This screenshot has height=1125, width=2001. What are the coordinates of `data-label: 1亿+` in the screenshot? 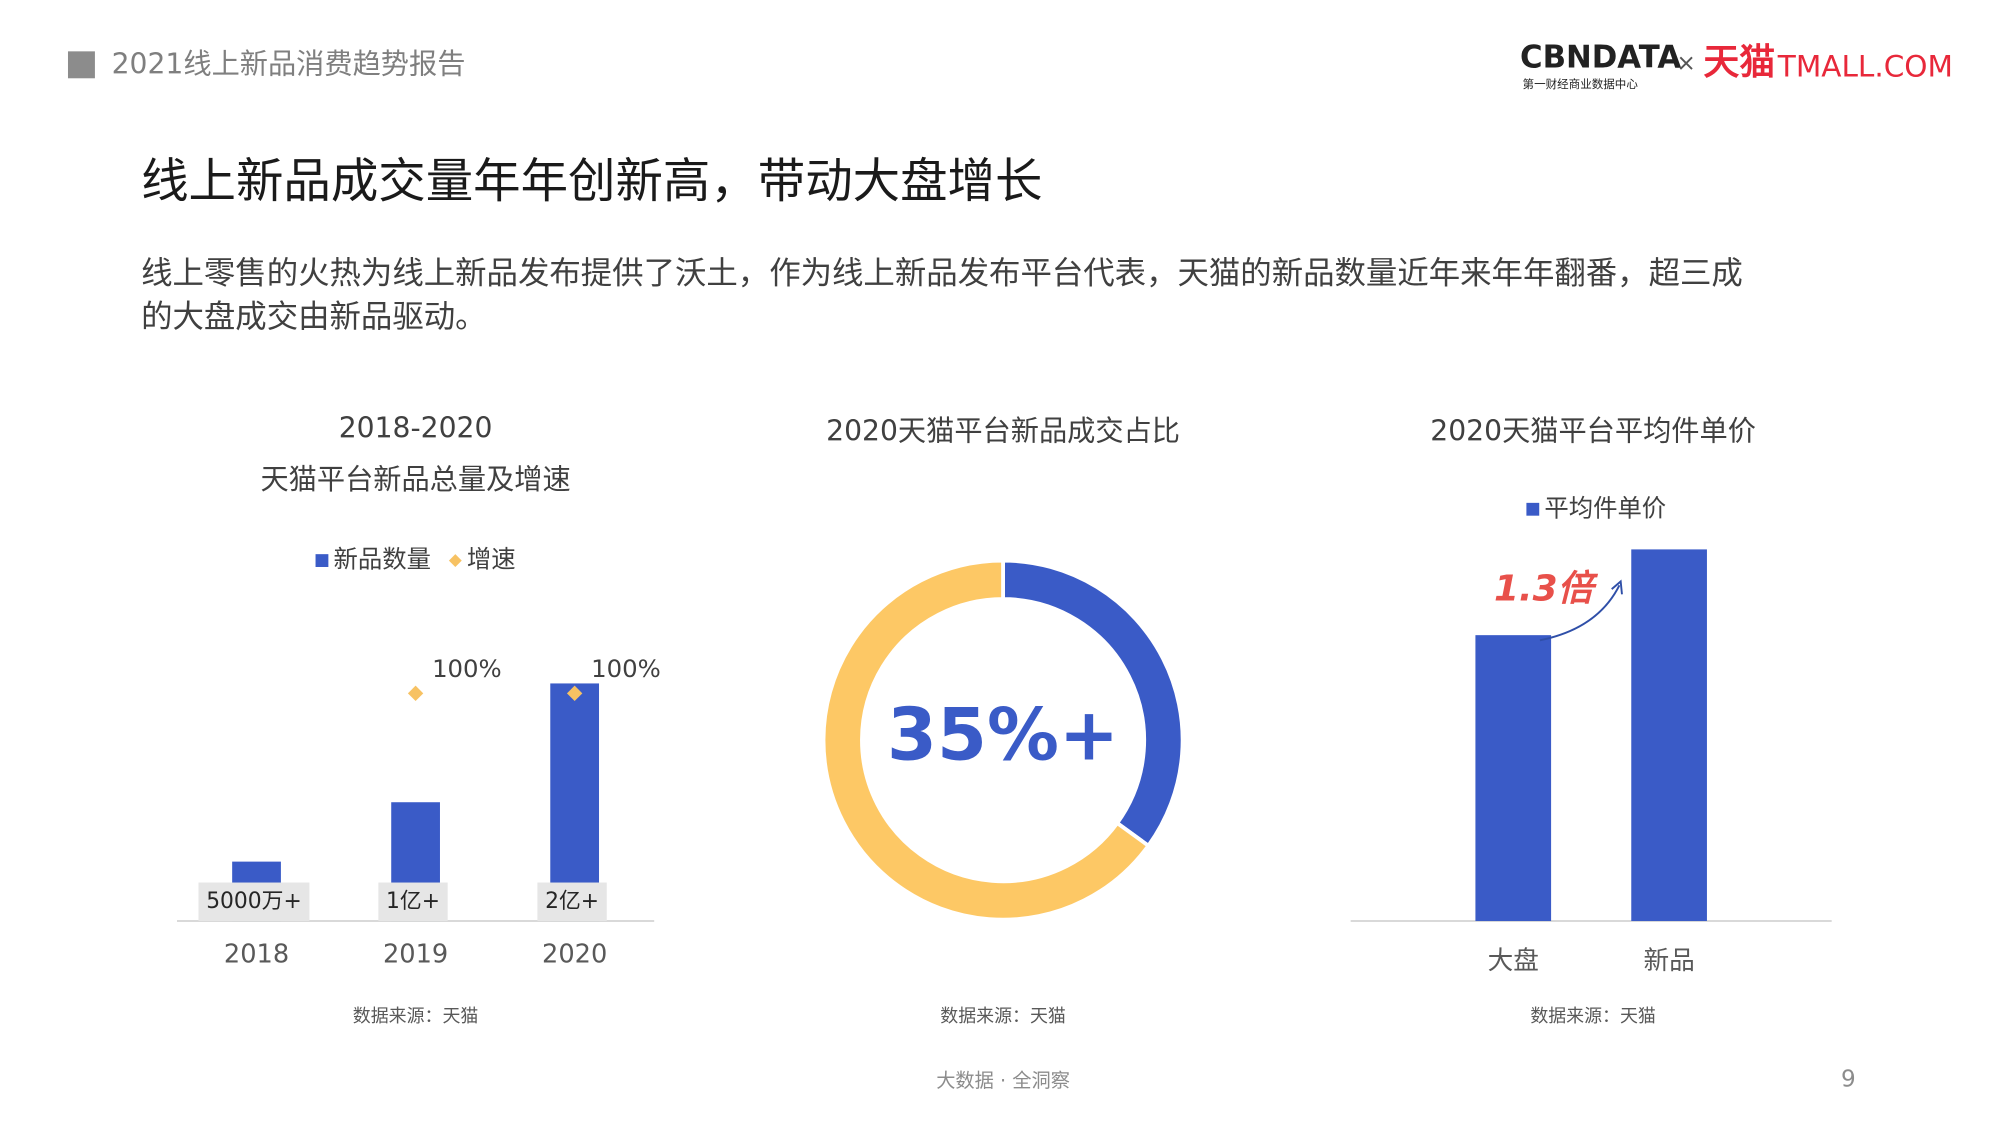 It's located at (413, 901).